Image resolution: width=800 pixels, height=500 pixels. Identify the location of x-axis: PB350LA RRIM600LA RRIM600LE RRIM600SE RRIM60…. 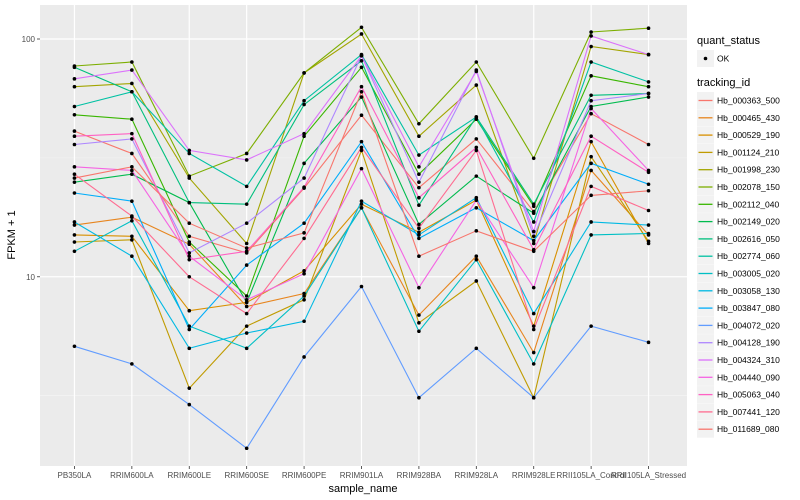
(372, 473).